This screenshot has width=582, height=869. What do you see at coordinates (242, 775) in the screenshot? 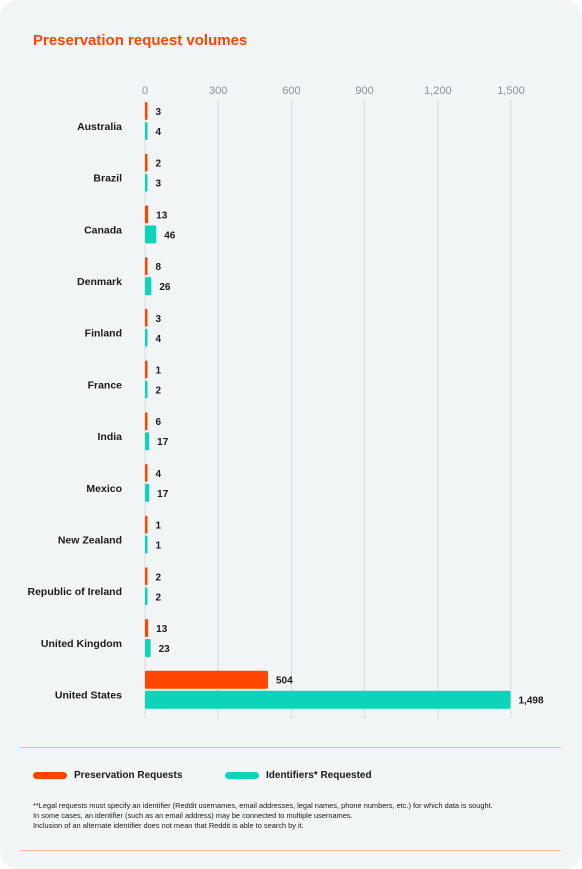
I see `legend-swatch-identifiers-requested` at bounding box center [242, 775].